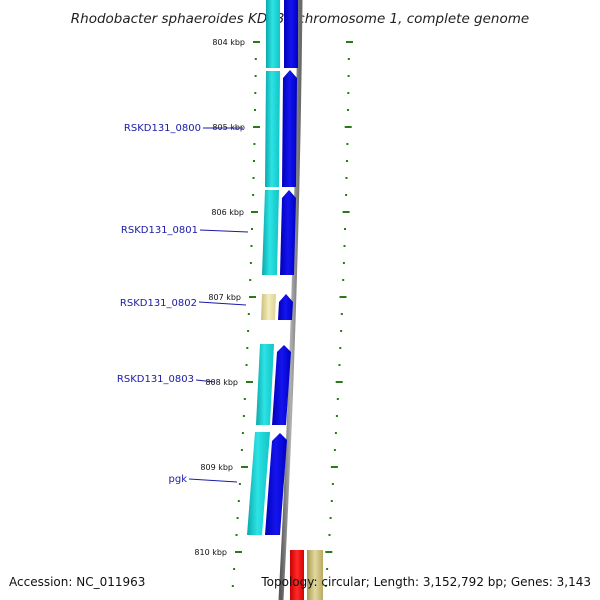 The height and width of the screenshot is (600, 600). Describe the element at coordinates (221, 382) in the screenshot. I see `ruler-label-808: 808 kbp` at that location.